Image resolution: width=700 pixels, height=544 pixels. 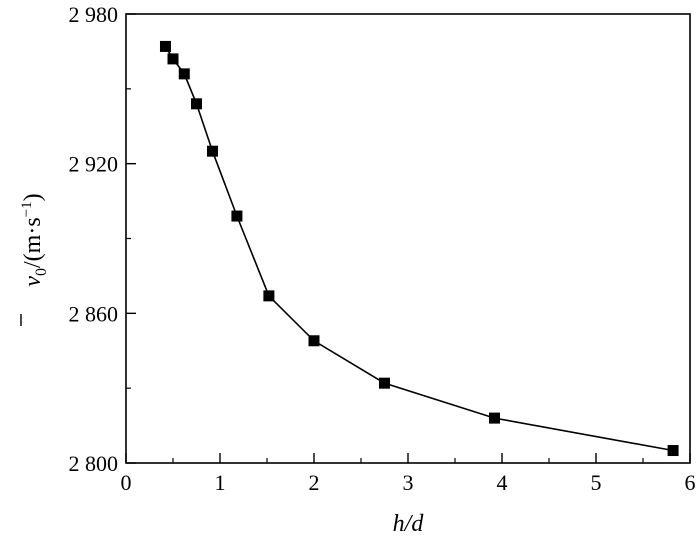 What do you see at coordinates (94, 313) in the screenshot?
I see `y-tick-label: 2 860` at bounding box center [94, 313].